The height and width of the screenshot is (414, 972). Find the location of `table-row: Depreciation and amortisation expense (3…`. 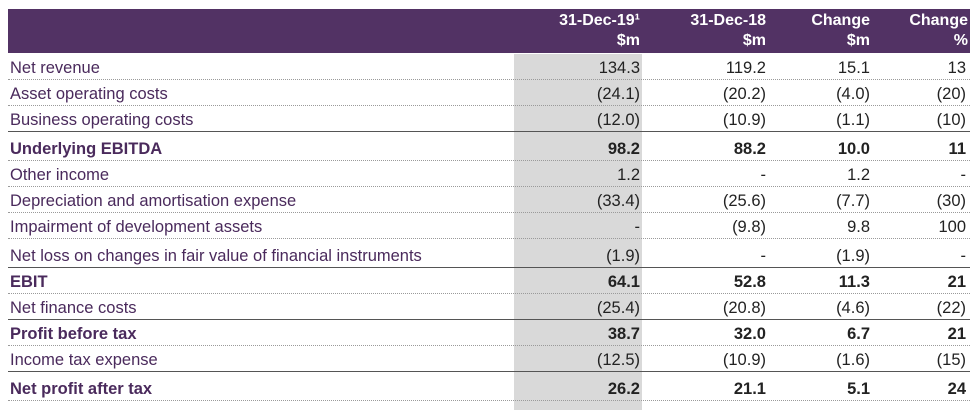

table-row: Depreciation and amortisation expense (3… is located at coordinates (489, 200).